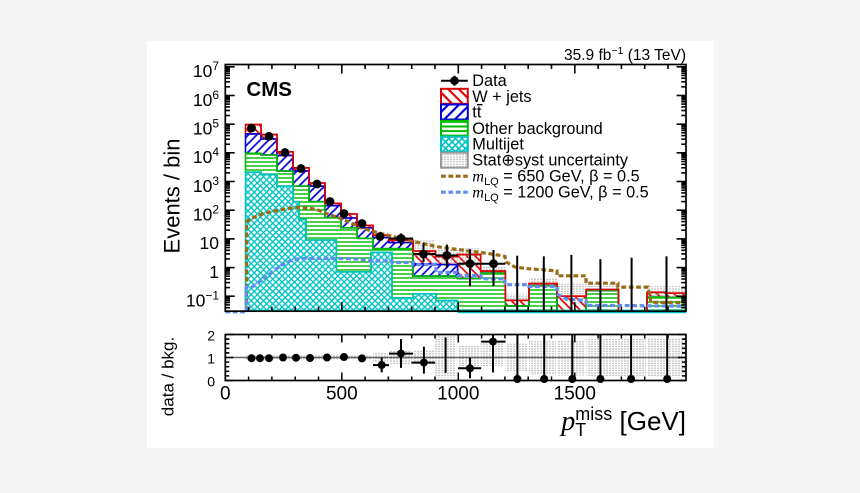  I want to click on svg-text: 10⁷, so click(206, 70).